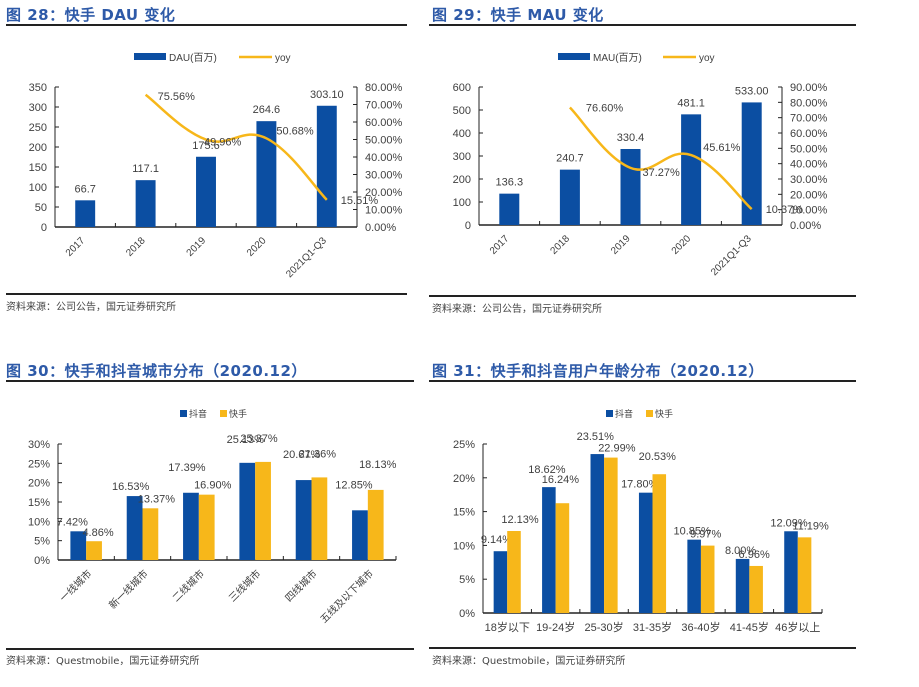 The height and width of the screenshot is (687, 919). What do you see at coordinates (518, 15) in the screenshot?
I see `fig29-title: 图 29：快手 MAU 变化` at bounding box center [518, 15].